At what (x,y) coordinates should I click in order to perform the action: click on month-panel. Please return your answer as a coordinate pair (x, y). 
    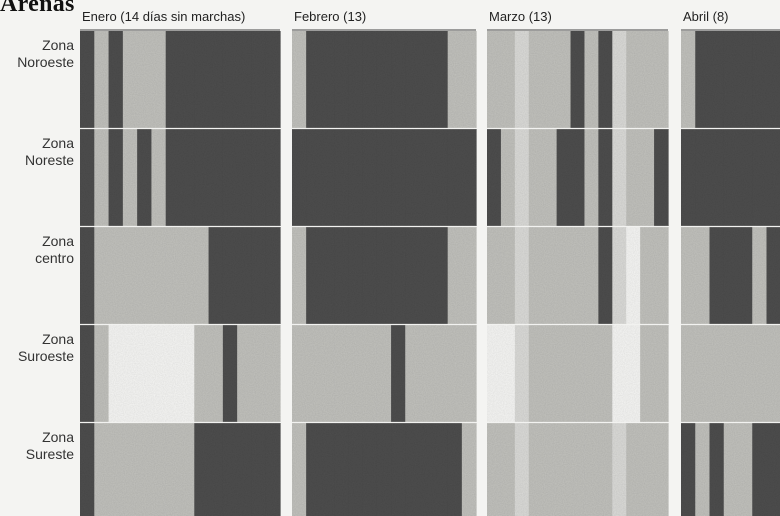
    Looking at the image, I should click on (730, 273).